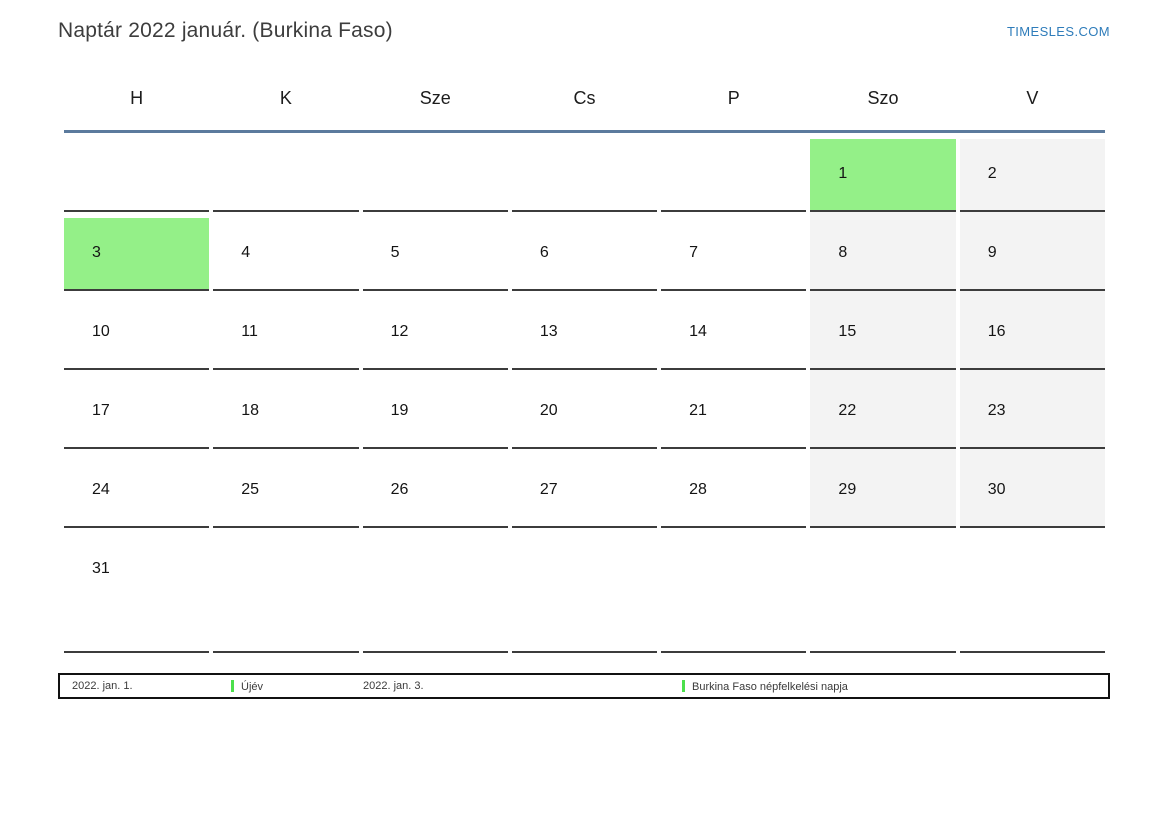  I want to click on day-number: 9, so click(992, 252).